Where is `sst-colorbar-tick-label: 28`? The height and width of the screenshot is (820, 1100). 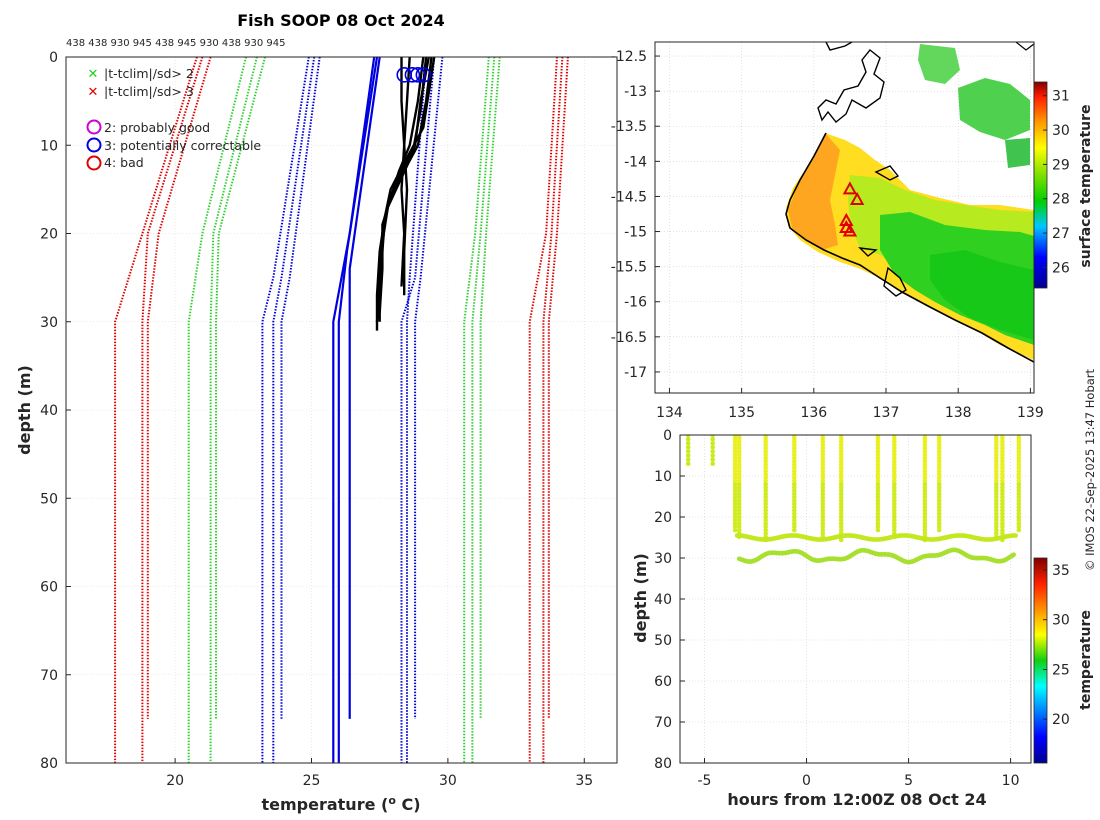
sst-colorbar-tick-label: 28 is located at coordinates (1061, 200).